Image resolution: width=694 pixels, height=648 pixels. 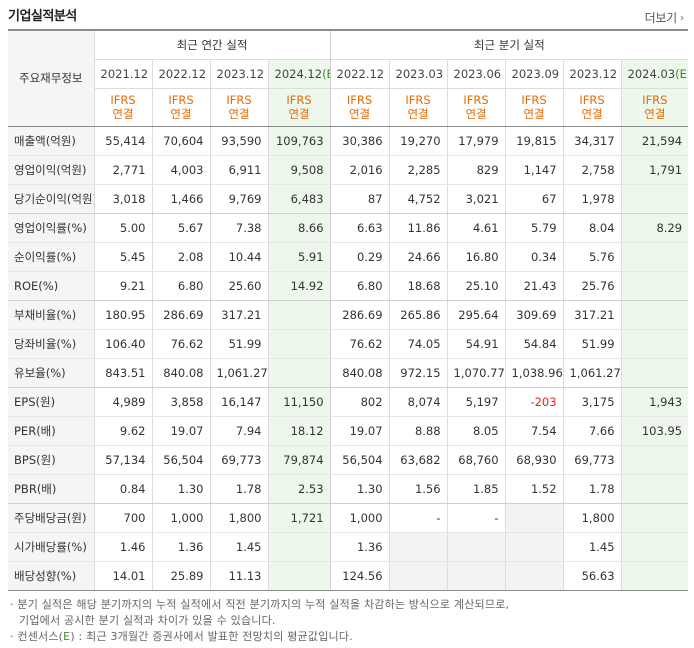 What do you see at coordinates (592, 170) in the screenshot?
I see `table-cell: 2,758` at bounding box center [592, 170].